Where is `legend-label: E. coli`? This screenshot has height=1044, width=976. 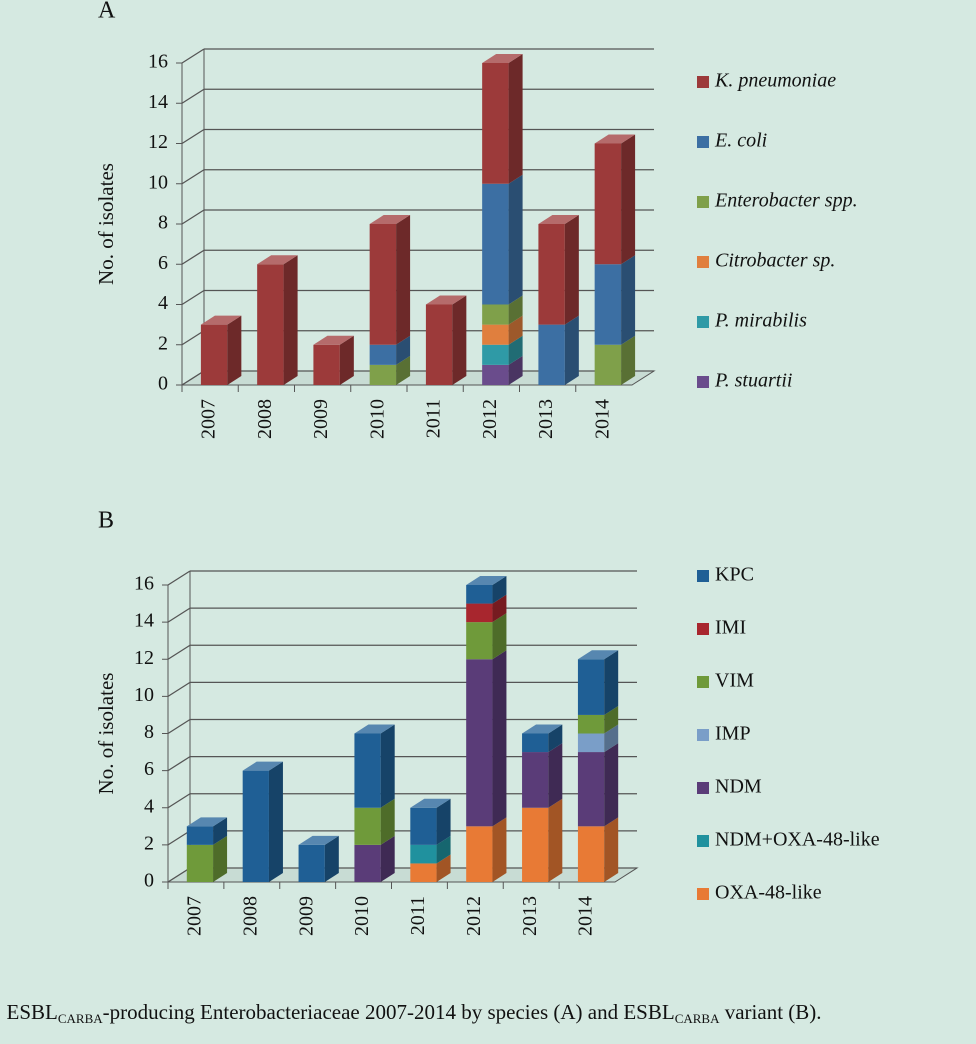
legend-label: E. coli is located at coordinates (740, 141).